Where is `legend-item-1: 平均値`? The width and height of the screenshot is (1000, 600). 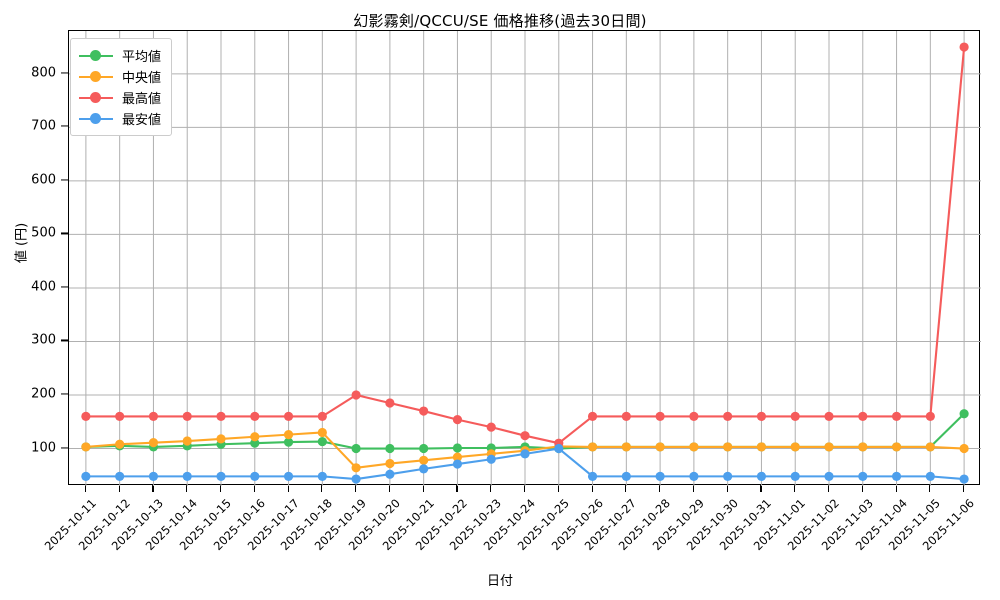
legend-item-1: 平均値 is located at coordinates (120, 55).